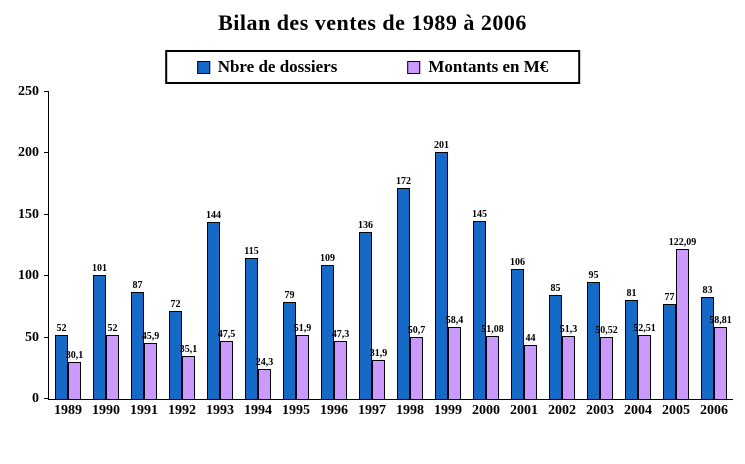 This screenshot has width=745, height=464. Describe the element at coordinates (68, 410) in the screenshot. I see `x-axis-label: 1989` at that location.